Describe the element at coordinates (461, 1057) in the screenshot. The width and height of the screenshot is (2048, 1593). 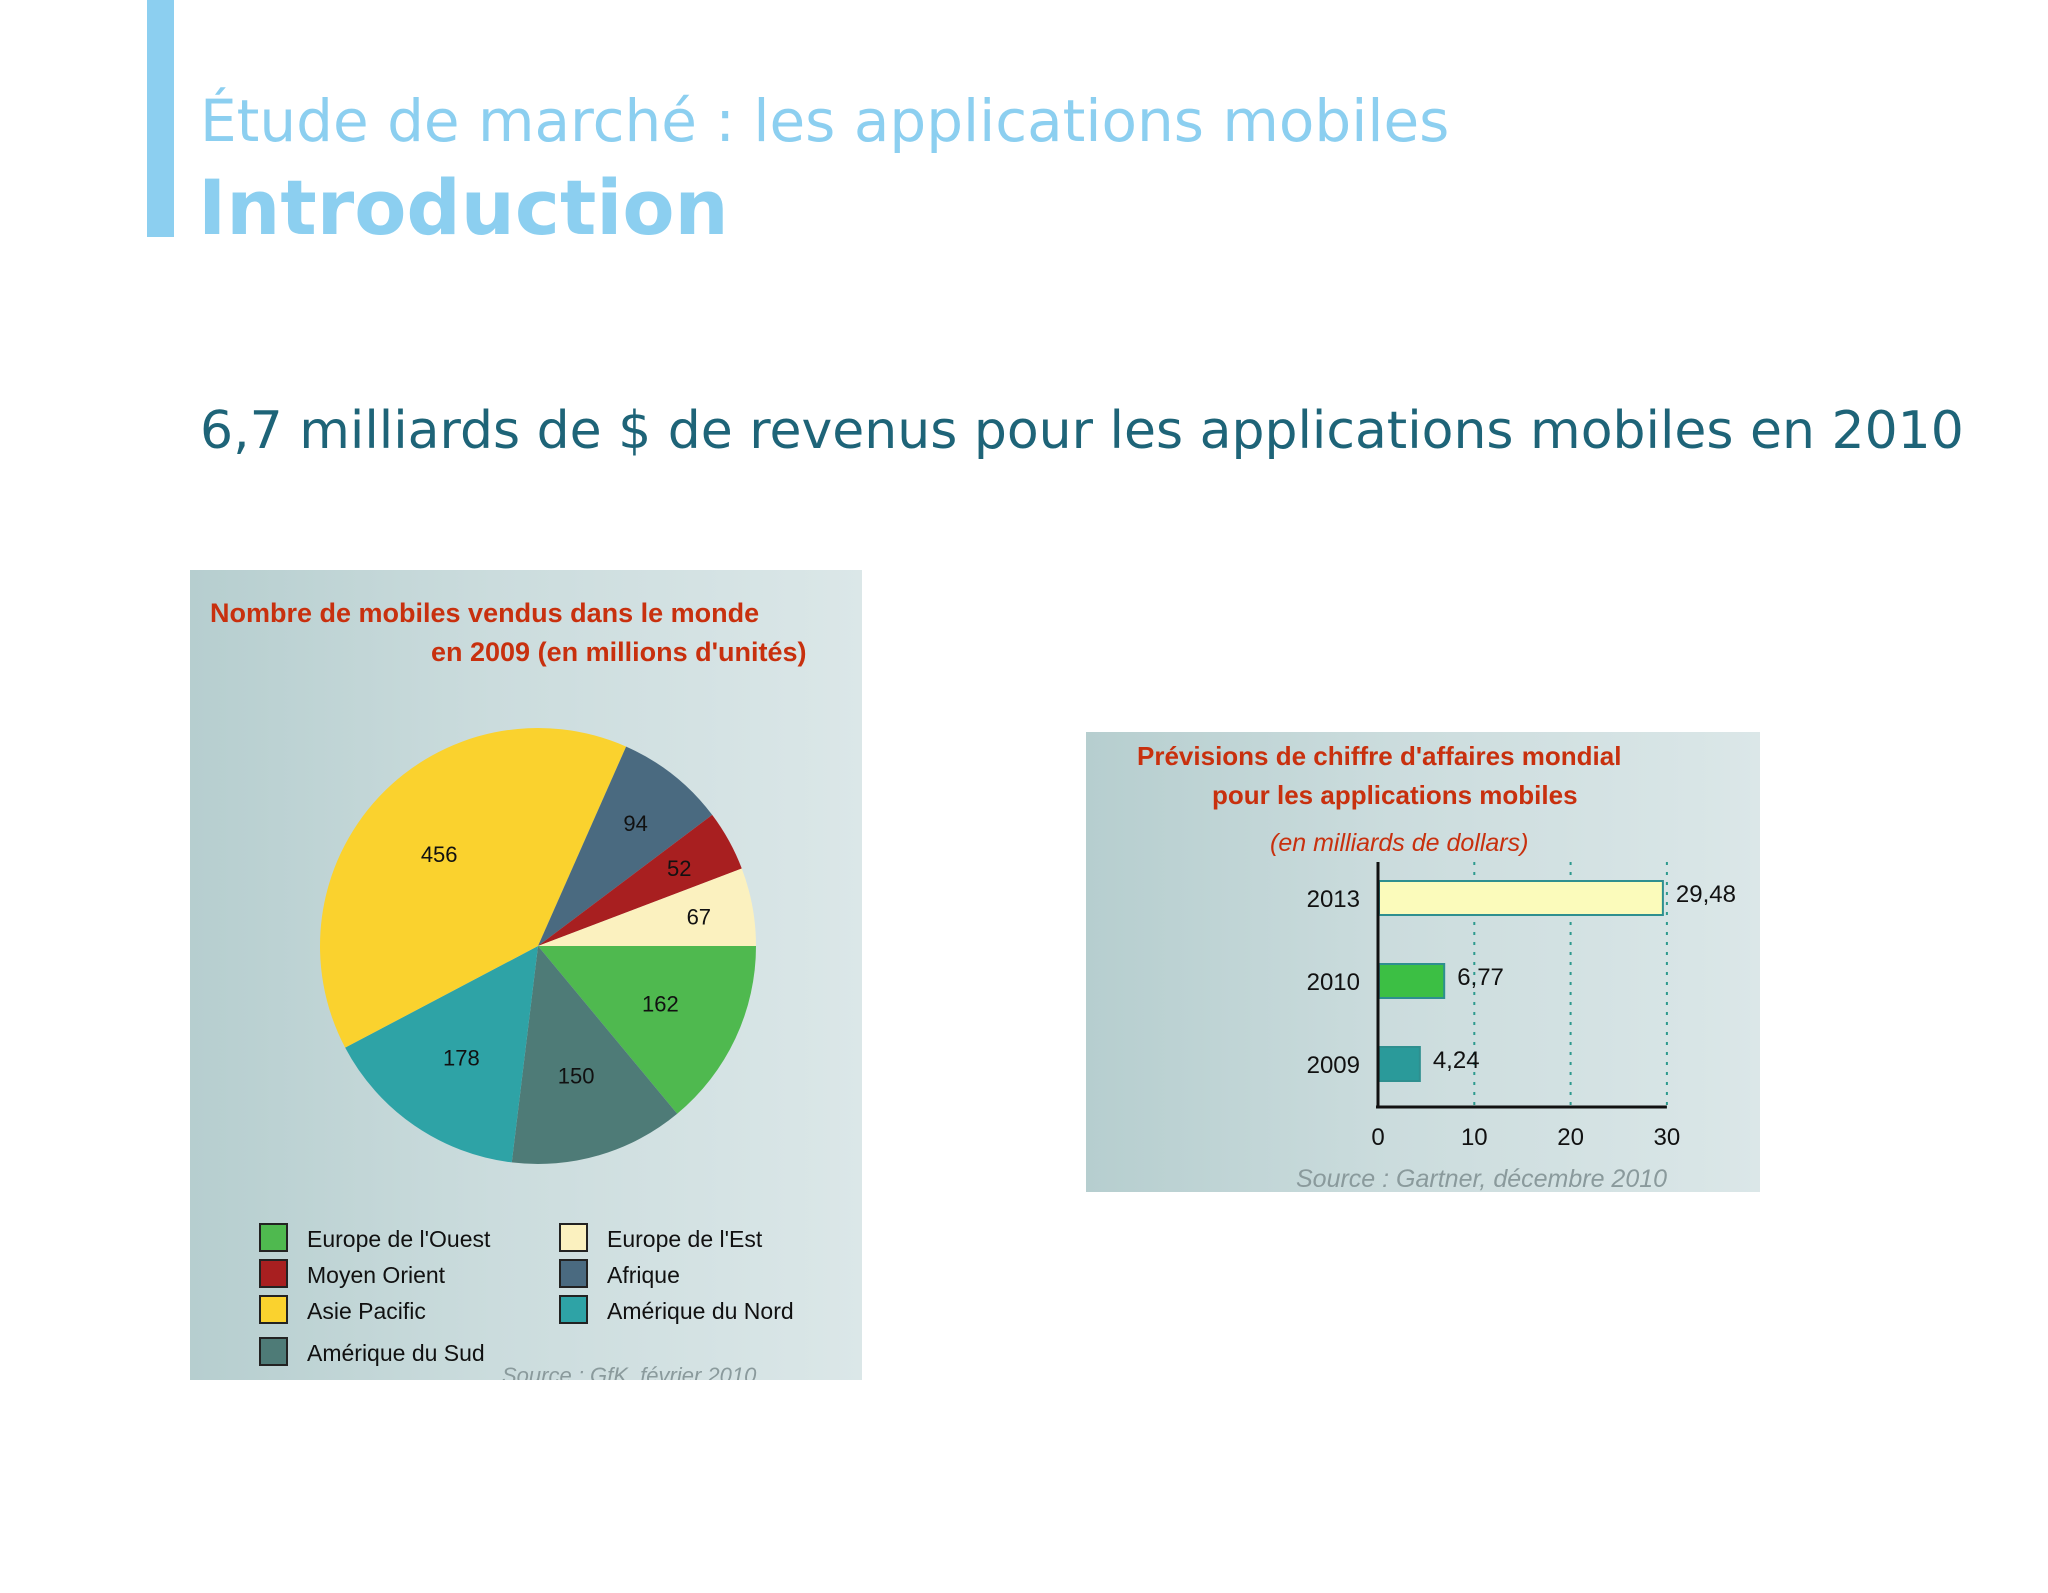
I see `pie-value-label: 178` at that location.